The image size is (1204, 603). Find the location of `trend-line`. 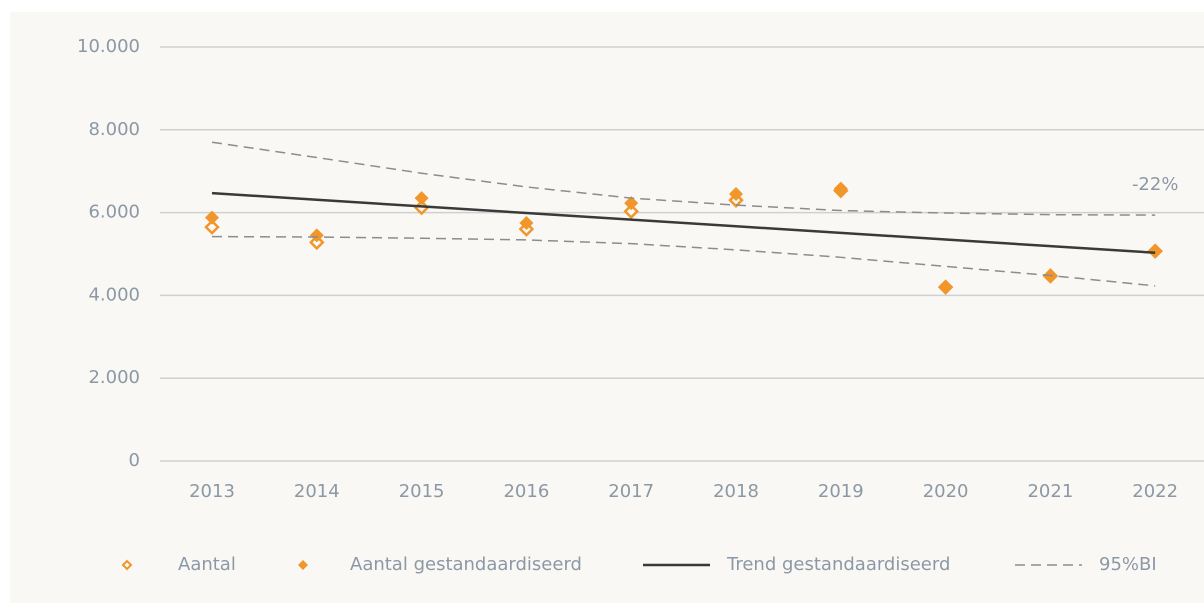

trend-line is located at coordinates (683, 223).